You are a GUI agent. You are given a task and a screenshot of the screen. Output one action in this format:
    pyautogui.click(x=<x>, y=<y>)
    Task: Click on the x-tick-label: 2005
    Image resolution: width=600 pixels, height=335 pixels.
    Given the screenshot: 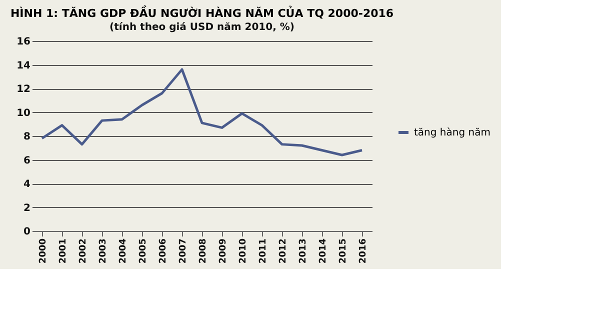 What is the action you would take?
    pyautogui.click(x=143, y=251)
    